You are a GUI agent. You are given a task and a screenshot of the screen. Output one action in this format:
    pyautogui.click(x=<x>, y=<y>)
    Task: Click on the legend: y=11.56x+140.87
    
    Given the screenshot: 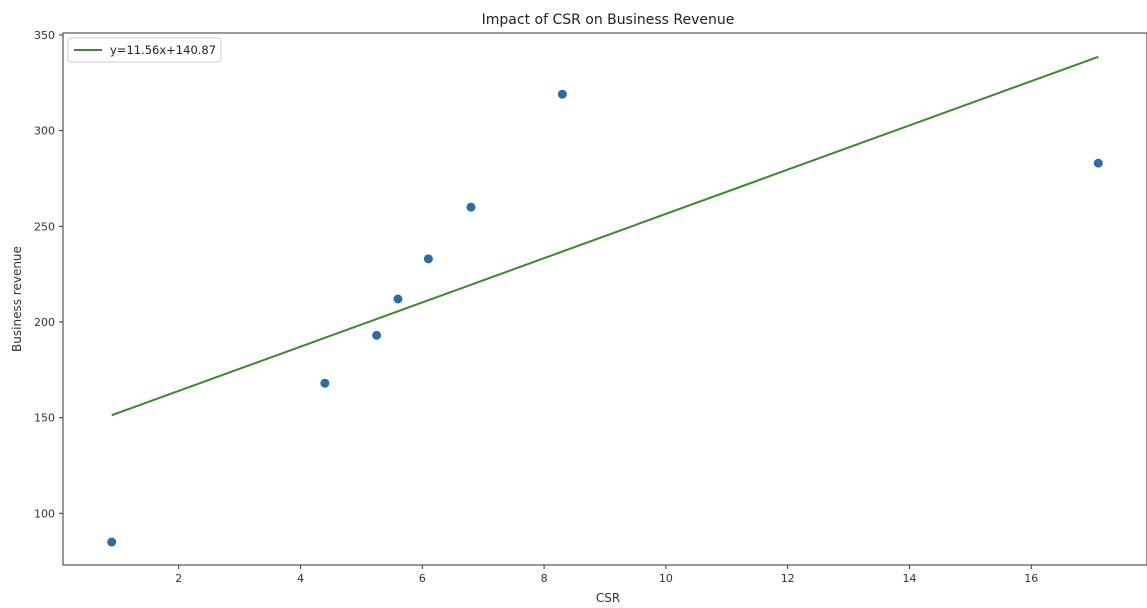 What is the action you would take?
    pyautogui.click(x=144, y=50)
    